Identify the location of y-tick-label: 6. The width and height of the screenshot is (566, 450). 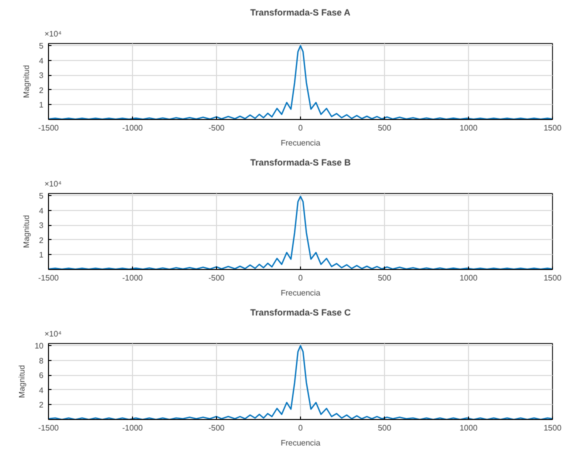
(41, 375).